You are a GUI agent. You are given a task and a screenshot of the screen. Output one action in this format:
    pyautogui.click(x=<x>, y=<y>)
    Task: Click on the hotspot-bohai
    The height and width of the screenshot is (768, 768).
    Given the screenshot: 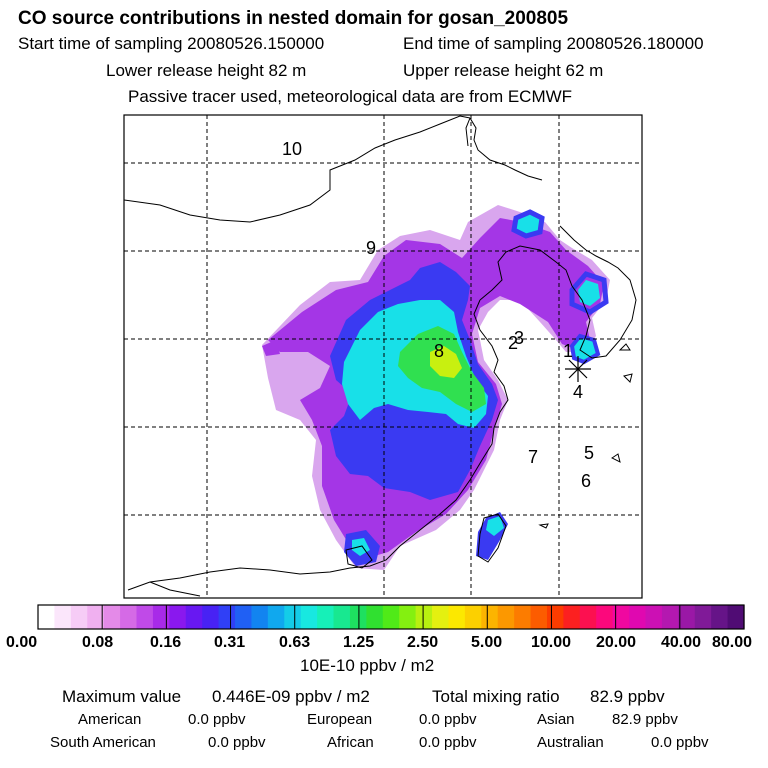 What is the action you would take?
    pyautogui.click(x=528, y=224)
    